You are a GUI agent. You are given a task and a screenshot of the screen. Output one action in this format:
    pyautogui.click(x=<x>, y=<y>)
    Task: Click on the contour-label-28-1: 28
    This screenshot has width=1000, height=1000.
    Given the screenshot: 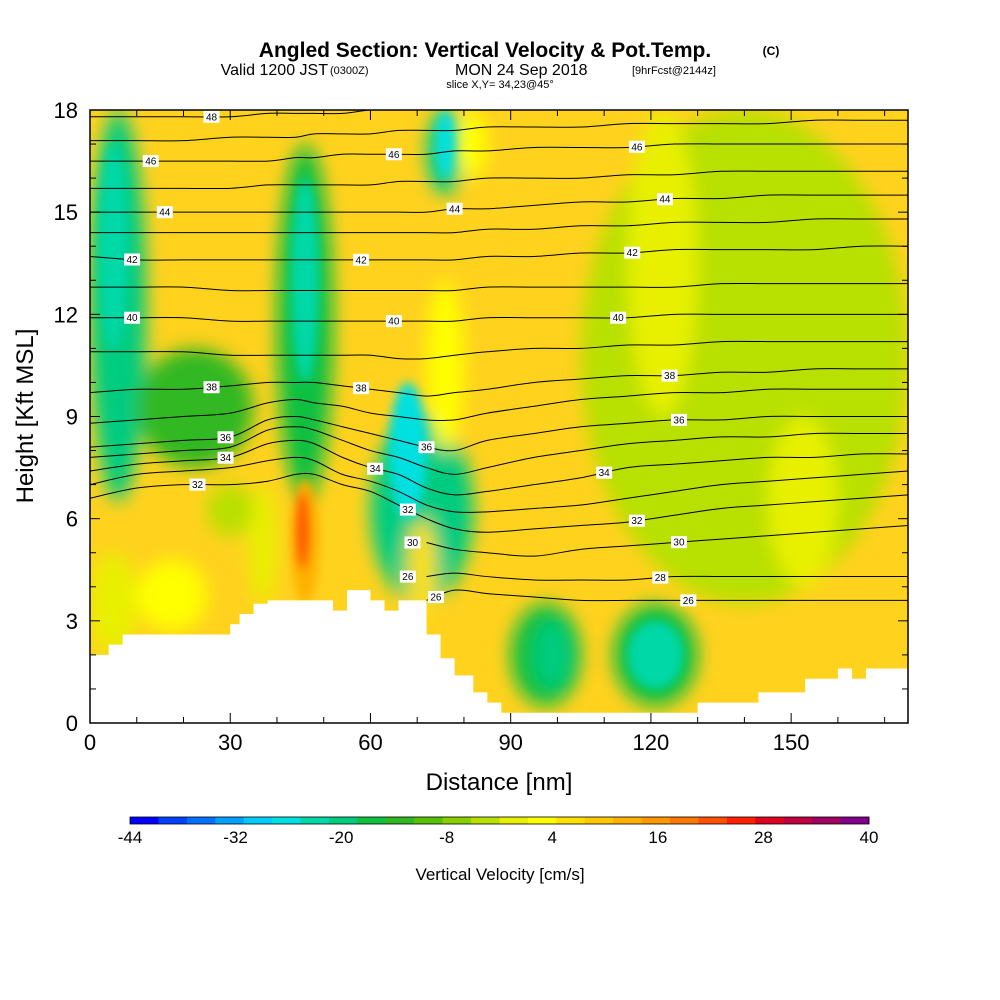 What is the action you would take?
    pyautogui.click(x=660, y=577)
    